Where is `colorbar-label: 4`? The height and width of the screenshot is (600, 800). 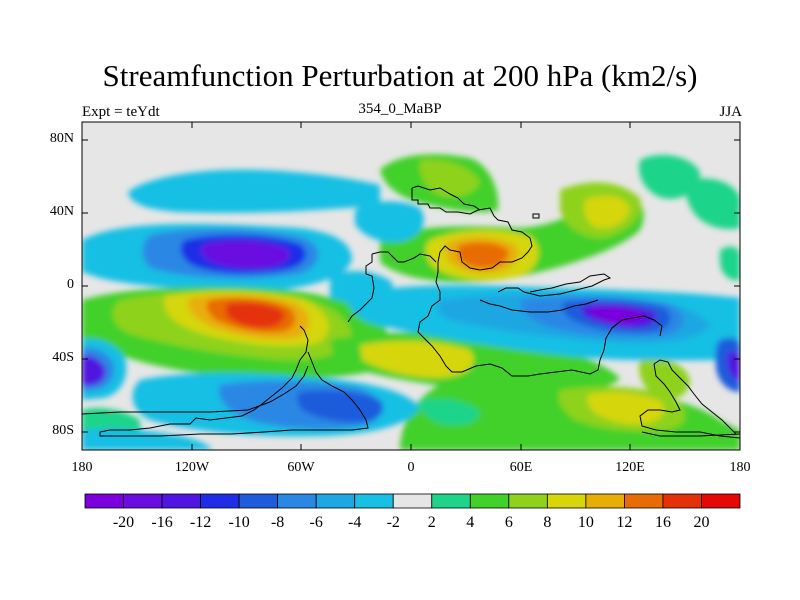
colorbar-label: 4 is located at coordinates (470, 522).